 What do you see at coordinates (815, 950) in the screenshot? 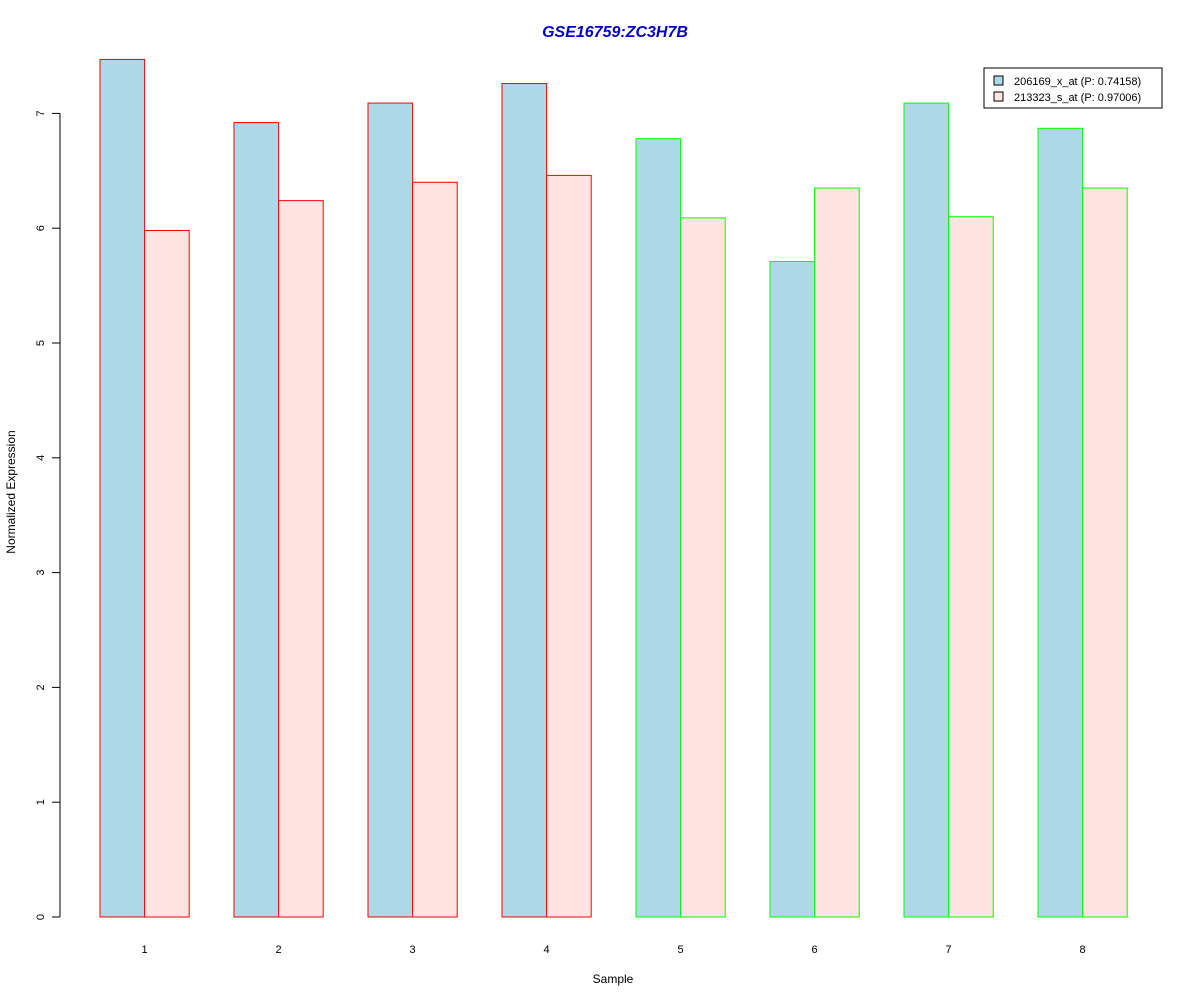
I see `x-tick-label: 6` at bounding box center [815, 950].